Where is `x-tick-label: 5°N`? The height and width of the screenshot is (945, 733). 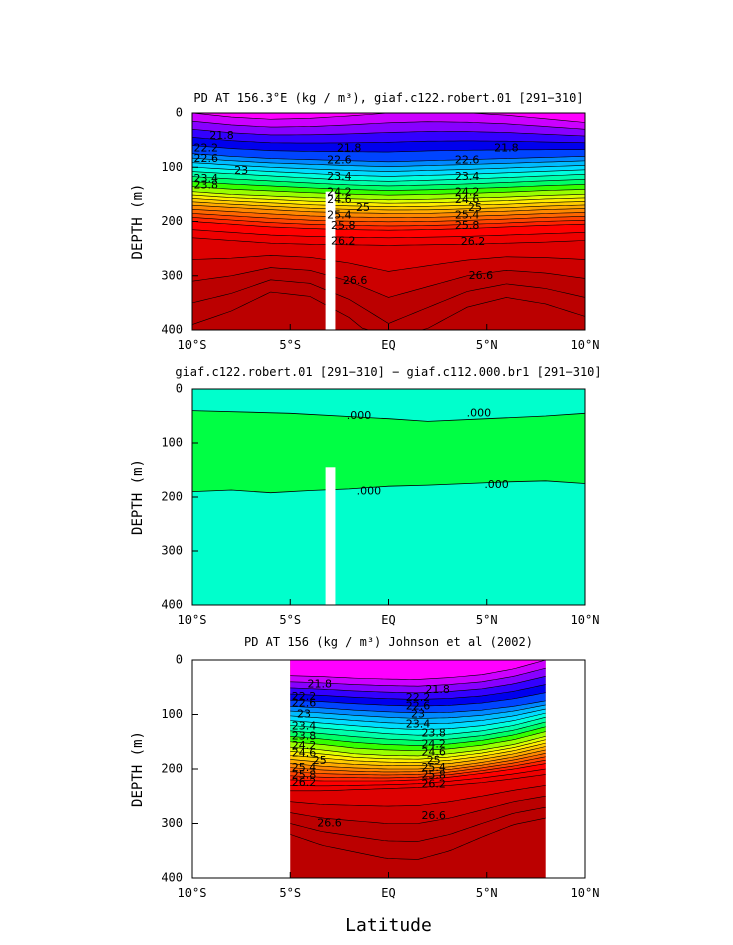
x-tick-label: 5°N is located at coordinates (487, 893).